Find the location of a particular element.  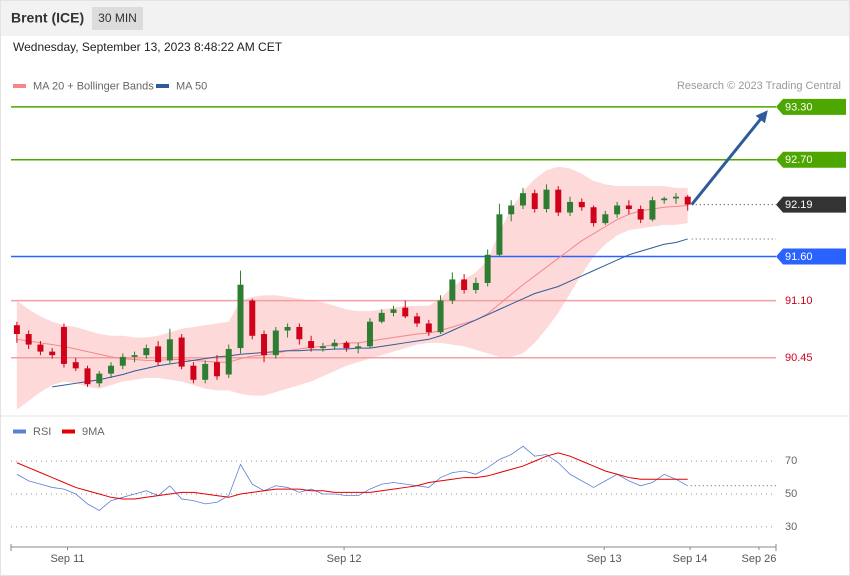

x-tick-label: Sep 13 is located at coordinates (604, 559).